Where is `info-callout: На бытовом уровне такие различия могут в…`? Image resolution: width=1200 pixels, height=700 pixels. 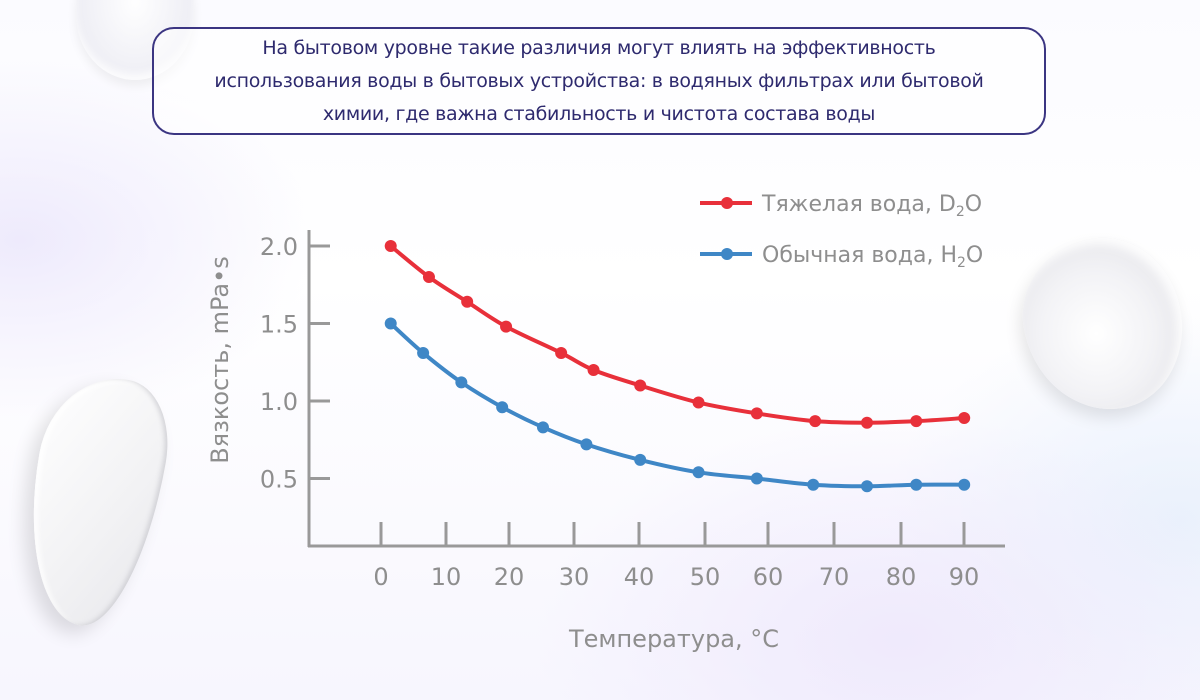 info-callout: На бытовом уровне такие различия могут в… is located at coordinates (599, 81).